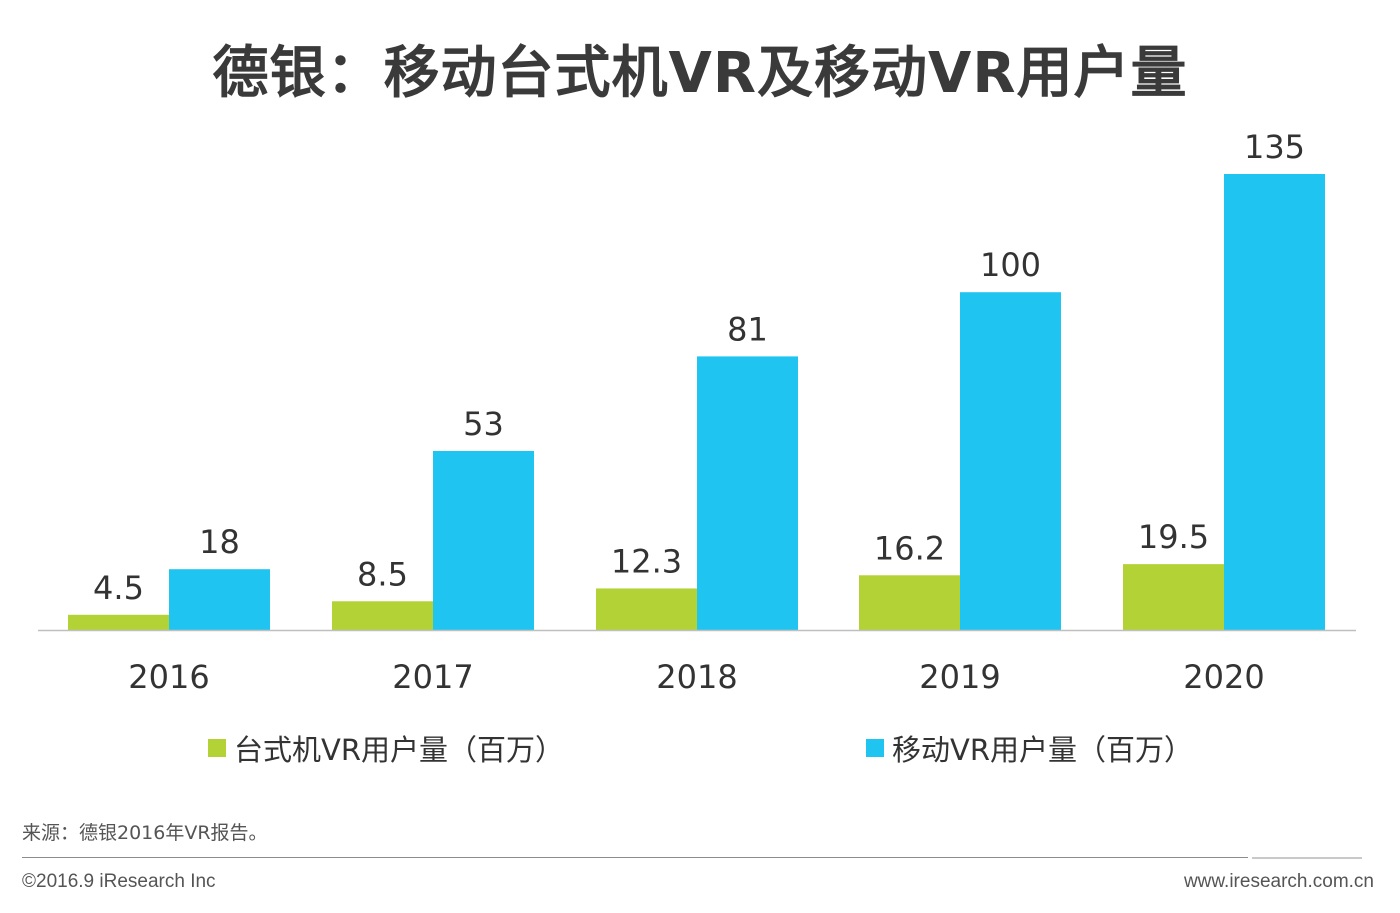 The image size is (1400, 913). Describe the element at coordinates (432, 677) in the screenshot. I see `x-tick-label-2017: 2017` at that location.